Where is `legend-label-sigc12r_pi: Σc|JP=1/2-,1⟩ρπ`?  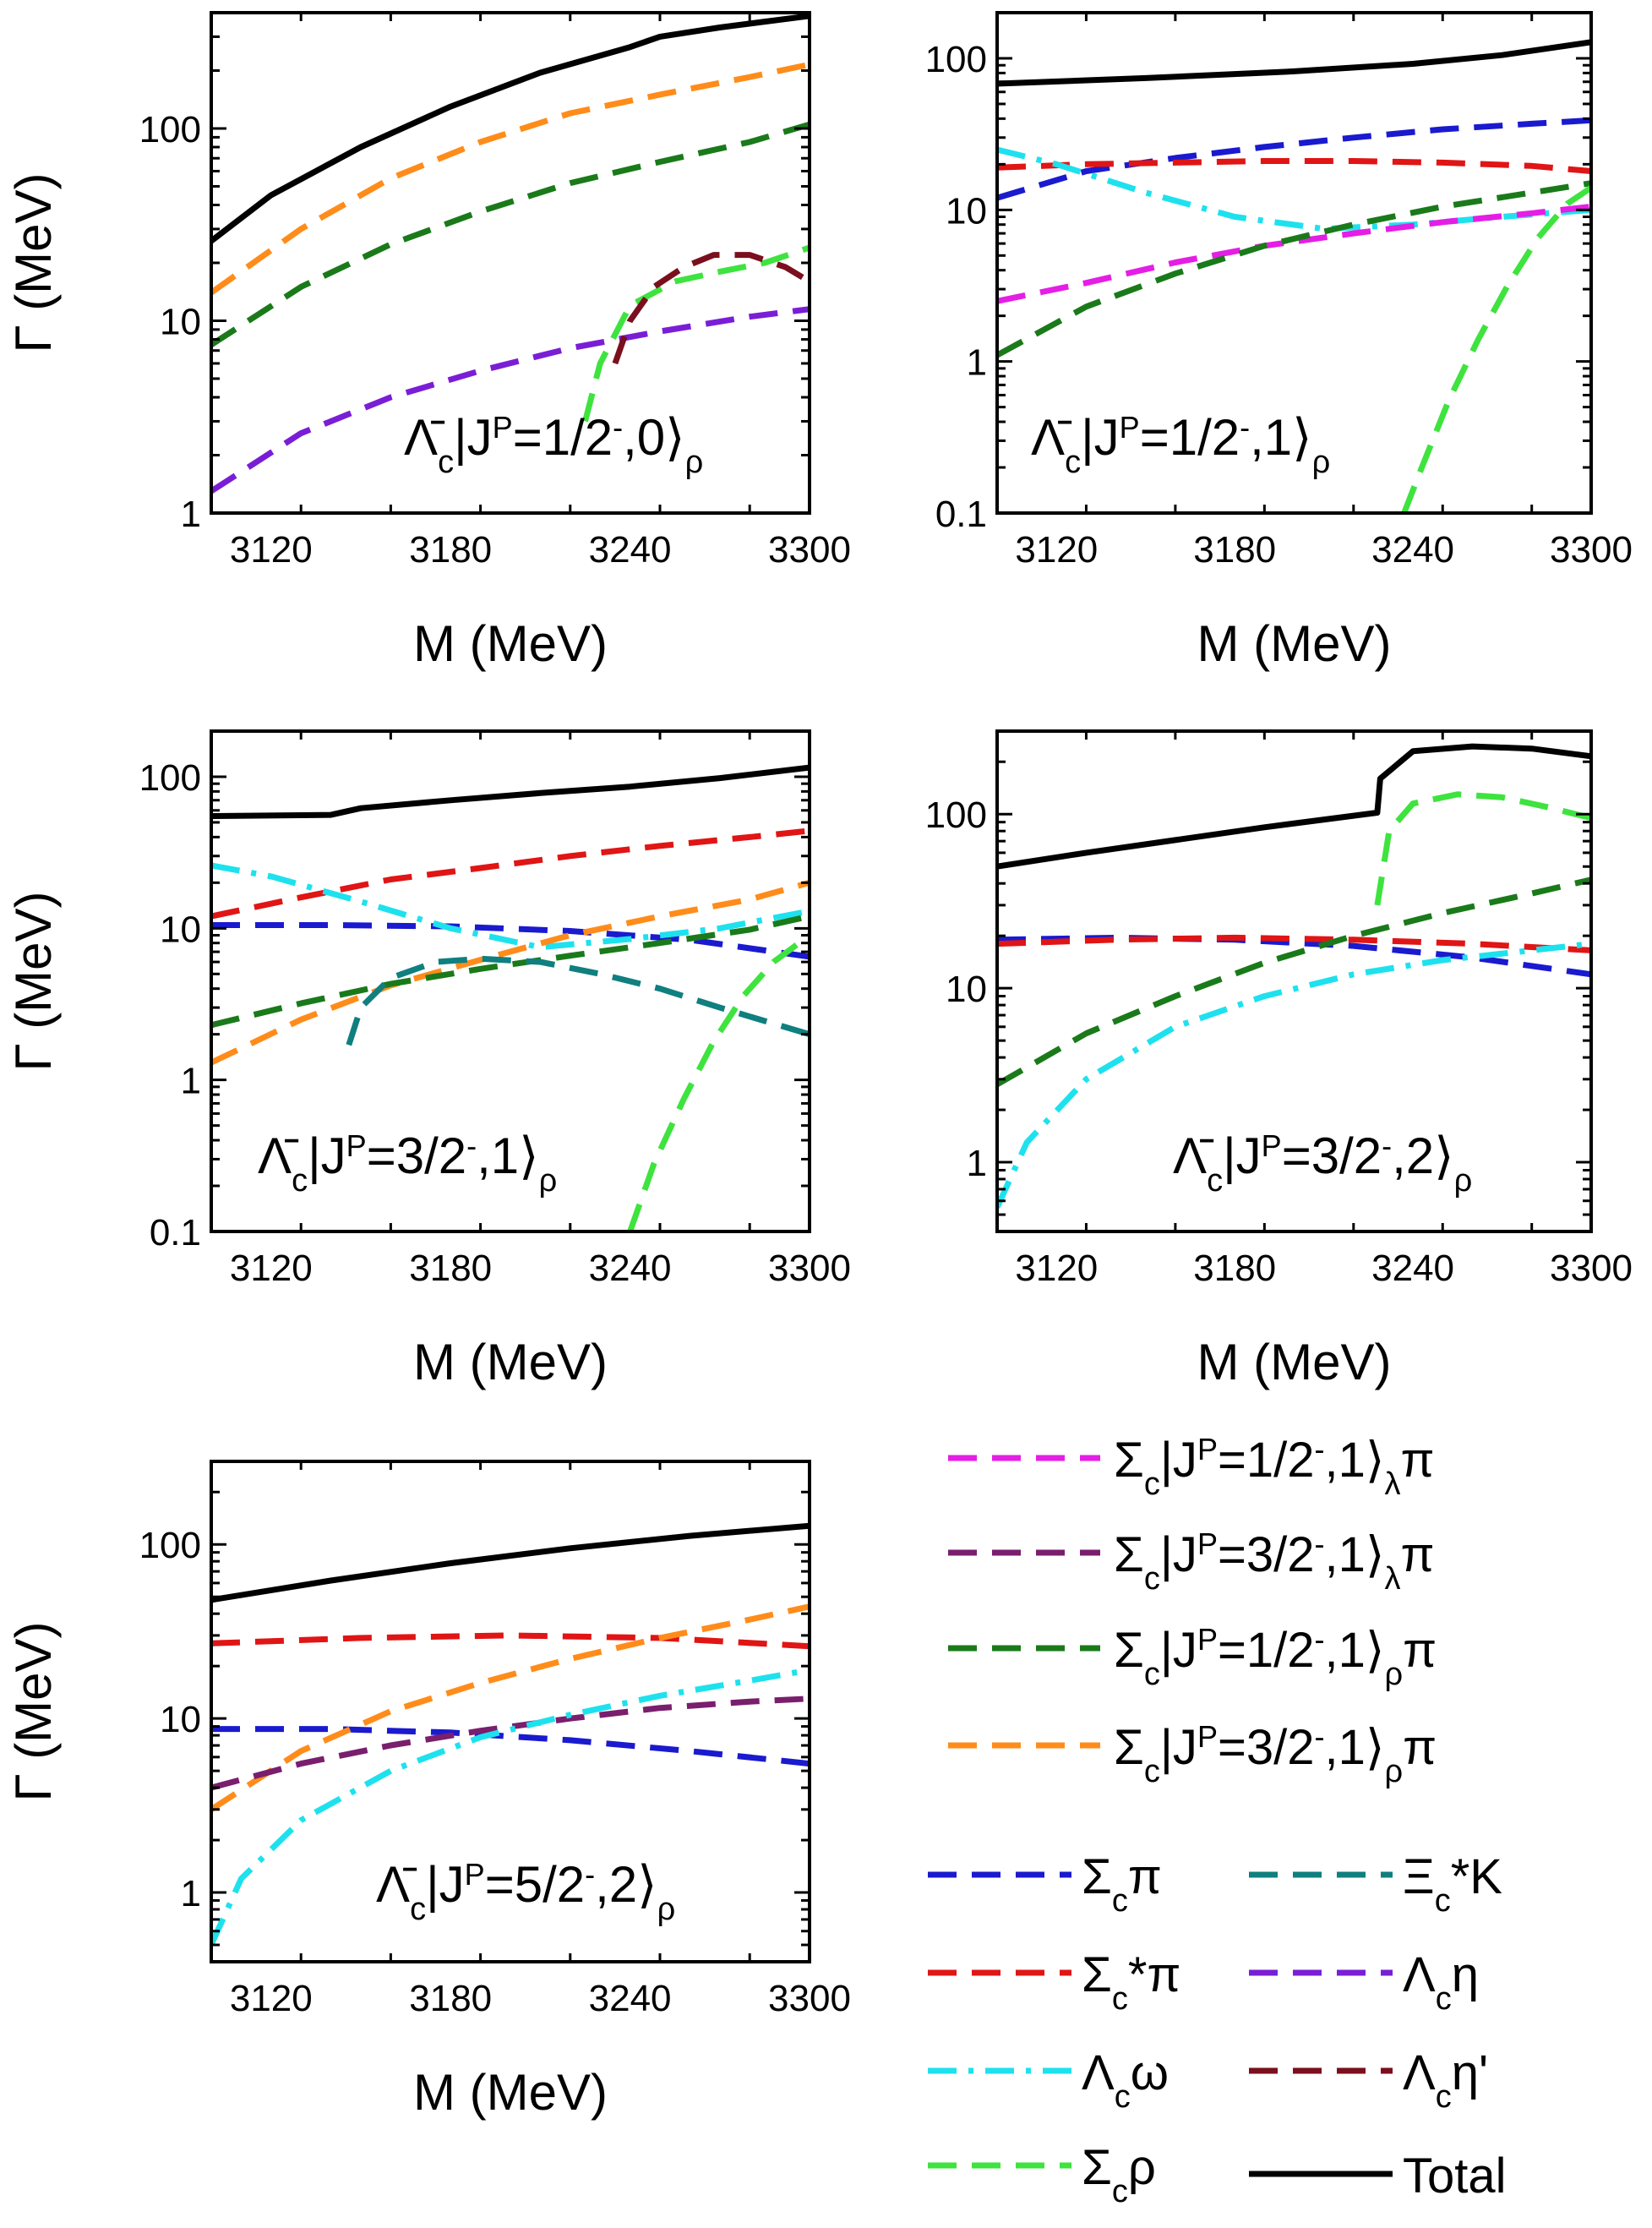
legend-label-sigc12r_pi: Σc|JP=1/2-,1⟩ρπ is located at coordinates (1275, 1657).